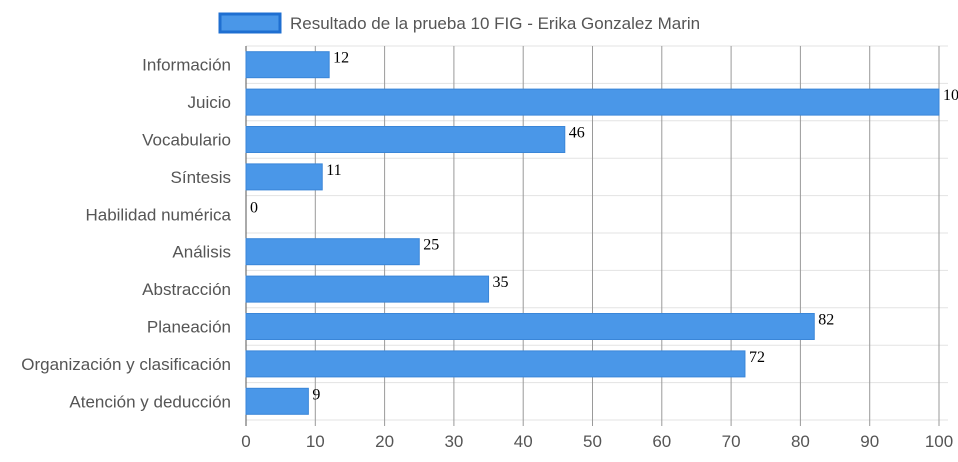 This screenshot has width=958, height=462. I want to click on x-axis-ticks: 0 10 20 30 40 50 60 70 80 90 100, so click(597, 441).